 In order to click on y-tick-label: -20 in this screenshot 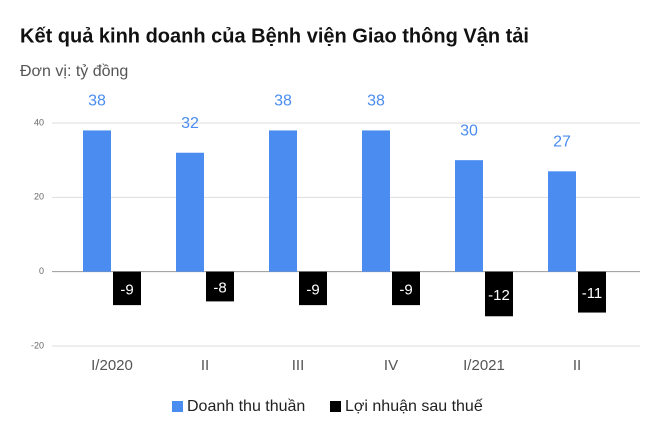, I will do `click(37, 345)`.